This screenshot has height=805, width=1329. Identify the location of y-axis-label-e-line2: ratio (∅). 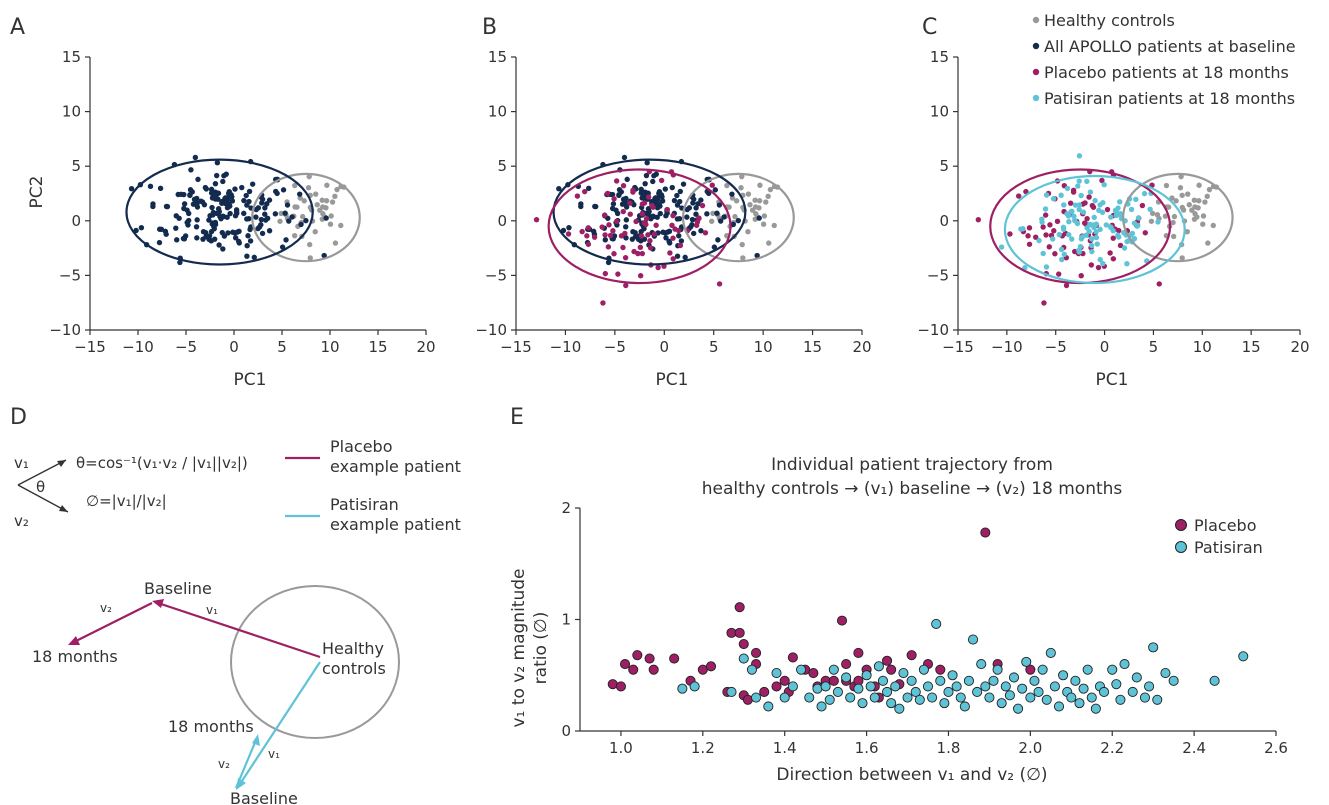
(541, 648).